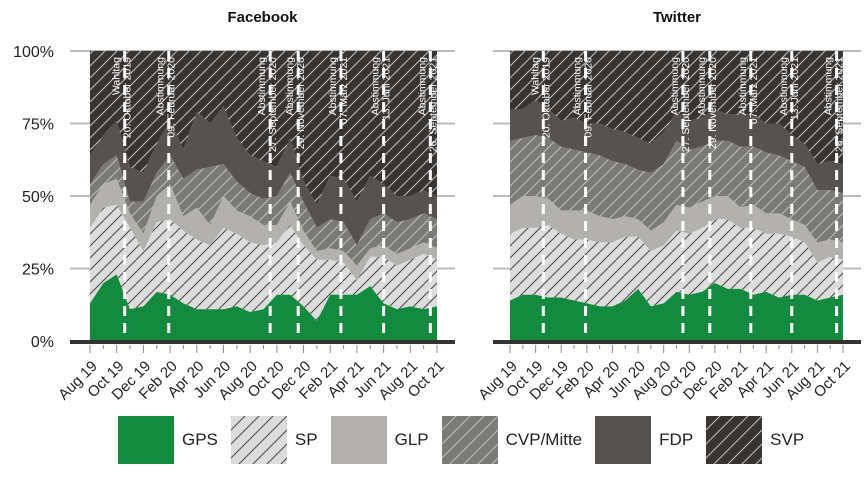 The image size is (867, 489). I want to click on legend-item-fdp: FDP, so click(644, 440).